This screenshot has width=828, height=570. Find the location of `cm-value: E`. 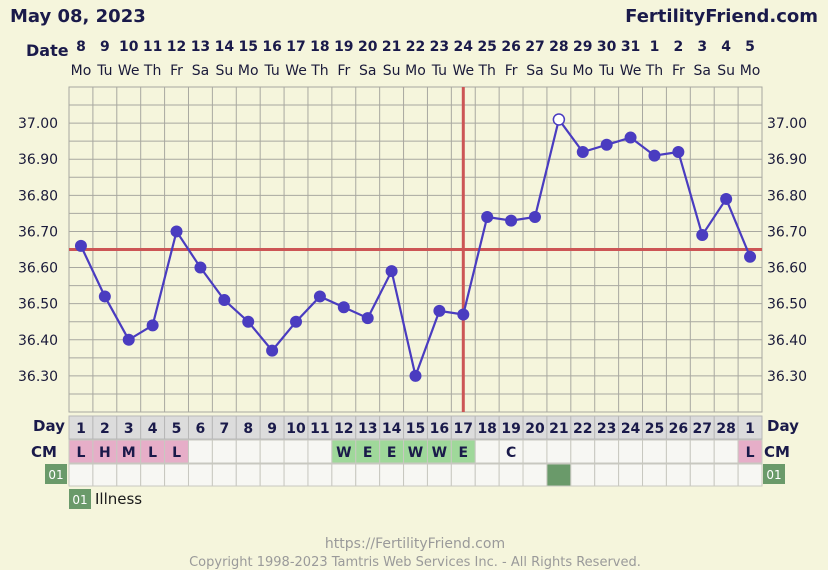

cm-value: E is located at coordinates (464, 453).